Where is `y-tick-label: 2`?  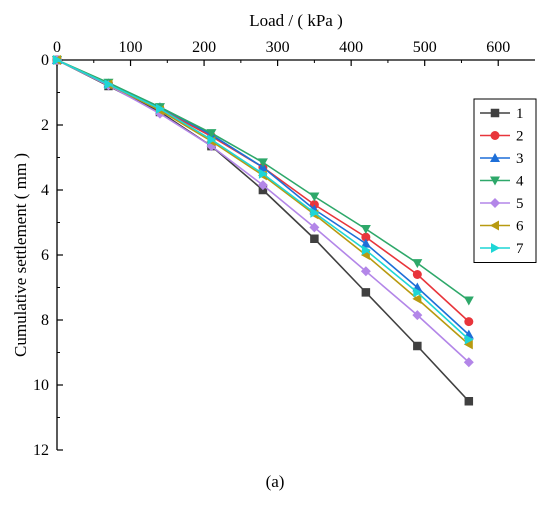
y-tick-label: 2 is located at coordinates (45, 125).